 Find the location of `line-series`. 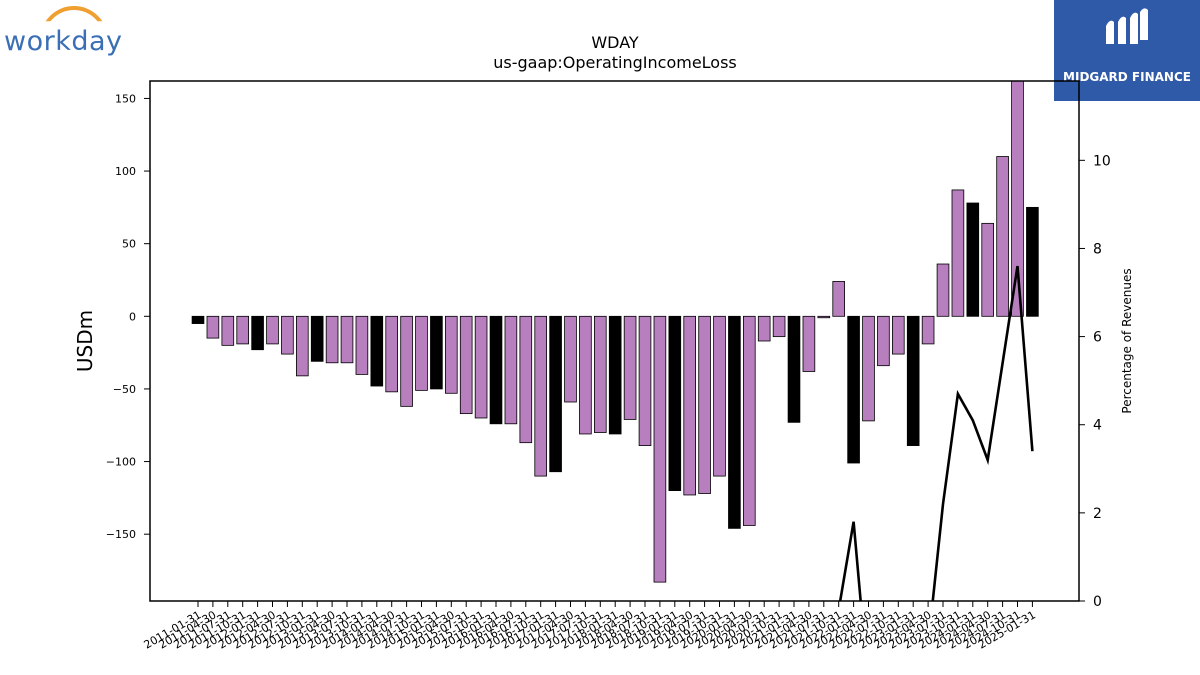

line-series is located at coordinates (936, 433).